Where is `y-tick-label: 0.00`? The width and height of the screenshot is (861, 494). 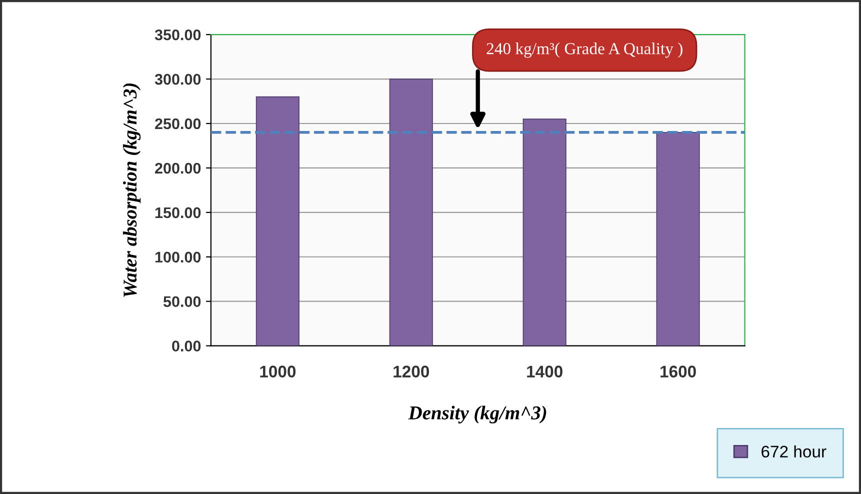
y-tick-label: 0.00 is located at coordinates (186, 346).